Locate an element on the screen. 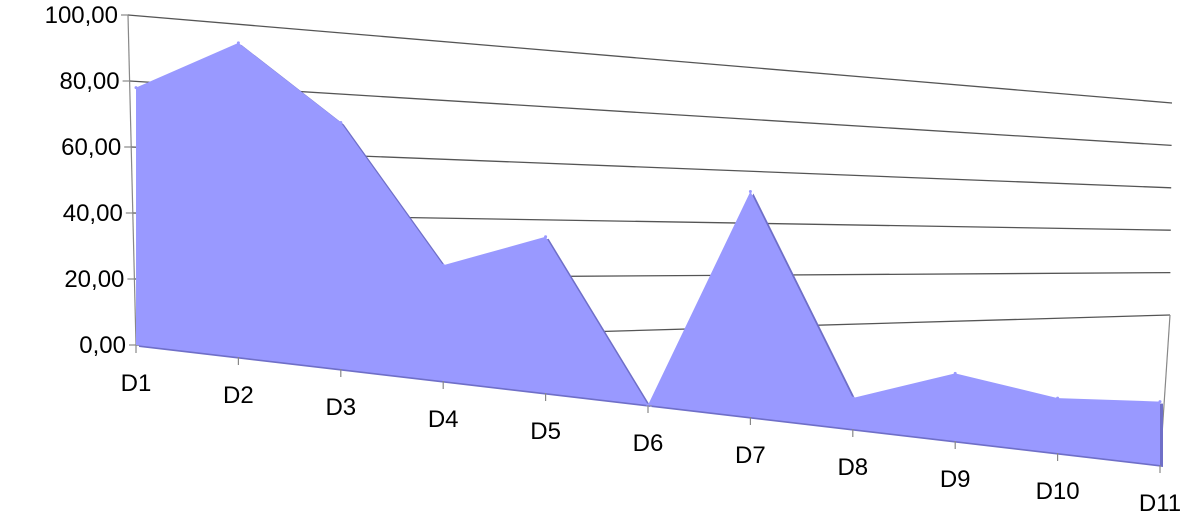  y-tick-label: 20,00 is located at coordinates (94, 279).